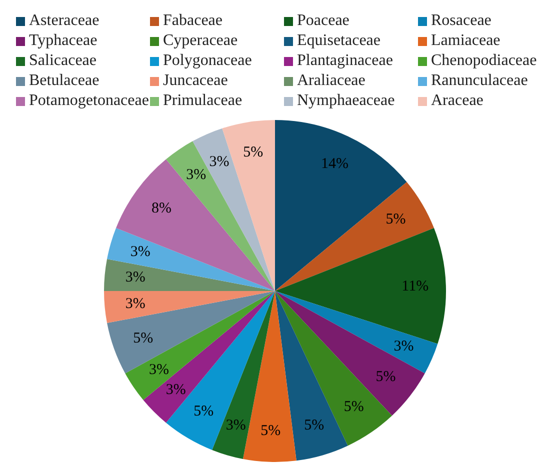  I want to click on legend-label: Nymphaeaceae, so click(346, 101).